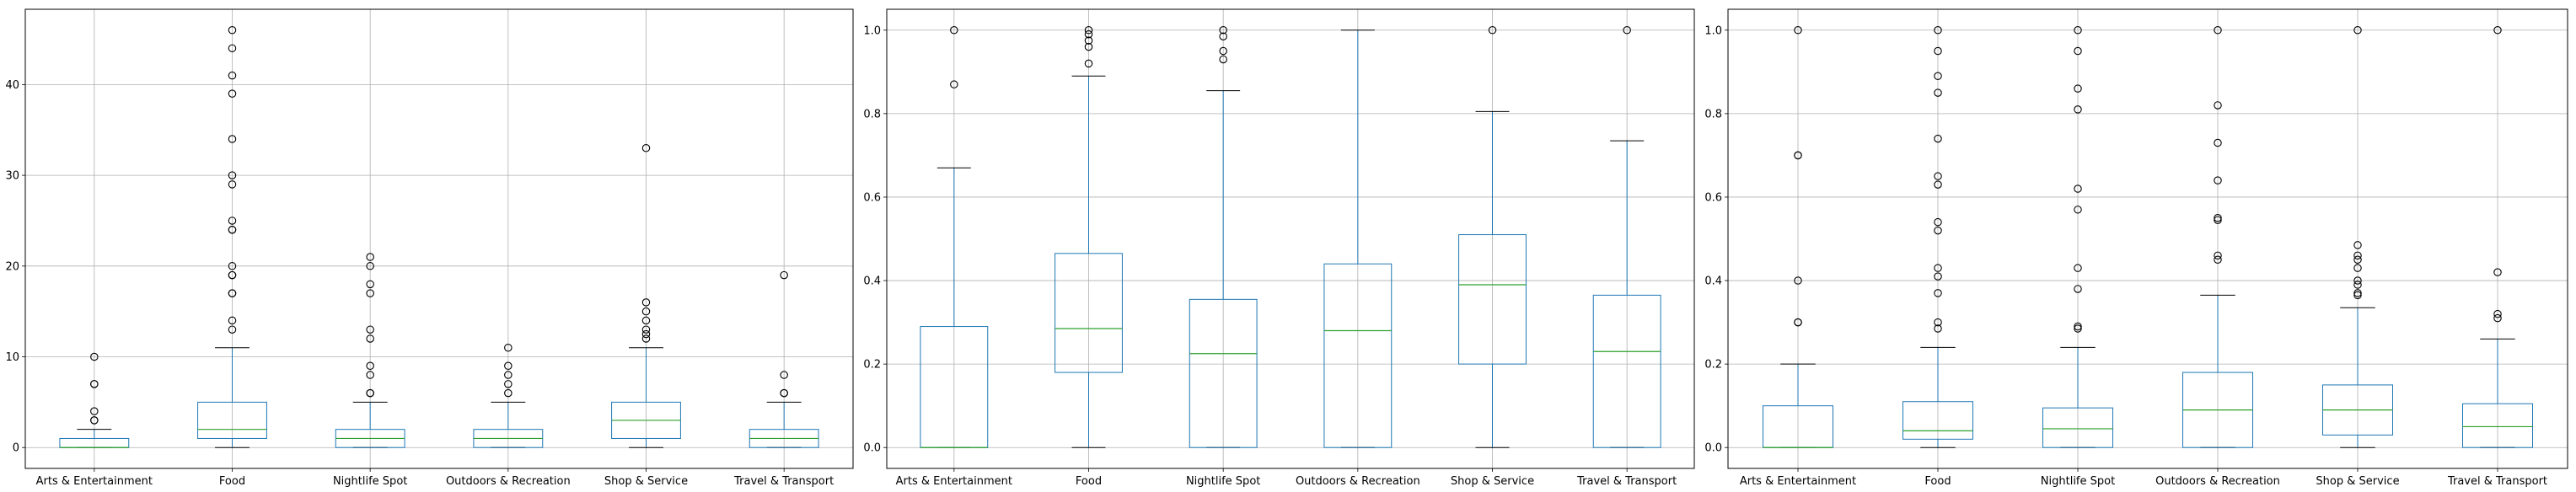 This screenshot has height=492, width=2576. What do you see at coordinates (1798, 481) in the screenshot?
I see `x-tick-label-arts-and-entertainment: Arts & Entertainment` at bounding box center [1798, 481].